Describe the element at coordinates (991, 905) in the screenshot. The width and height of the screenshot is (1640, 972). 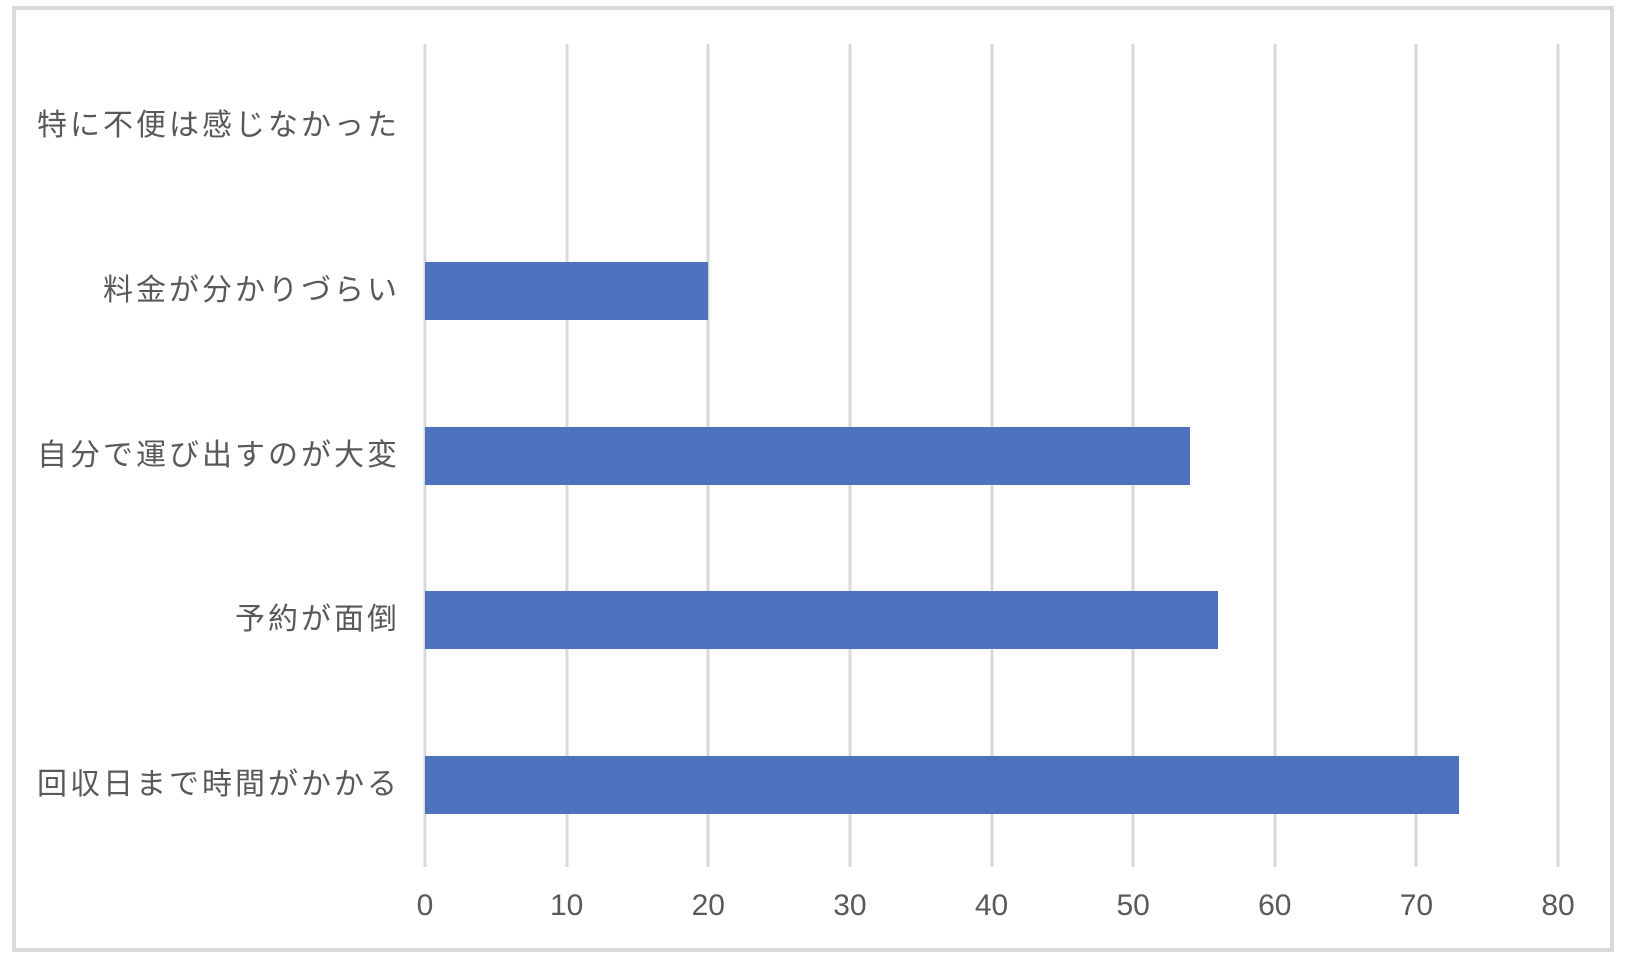
I see `x-axis-tick-label: 40` at that location.